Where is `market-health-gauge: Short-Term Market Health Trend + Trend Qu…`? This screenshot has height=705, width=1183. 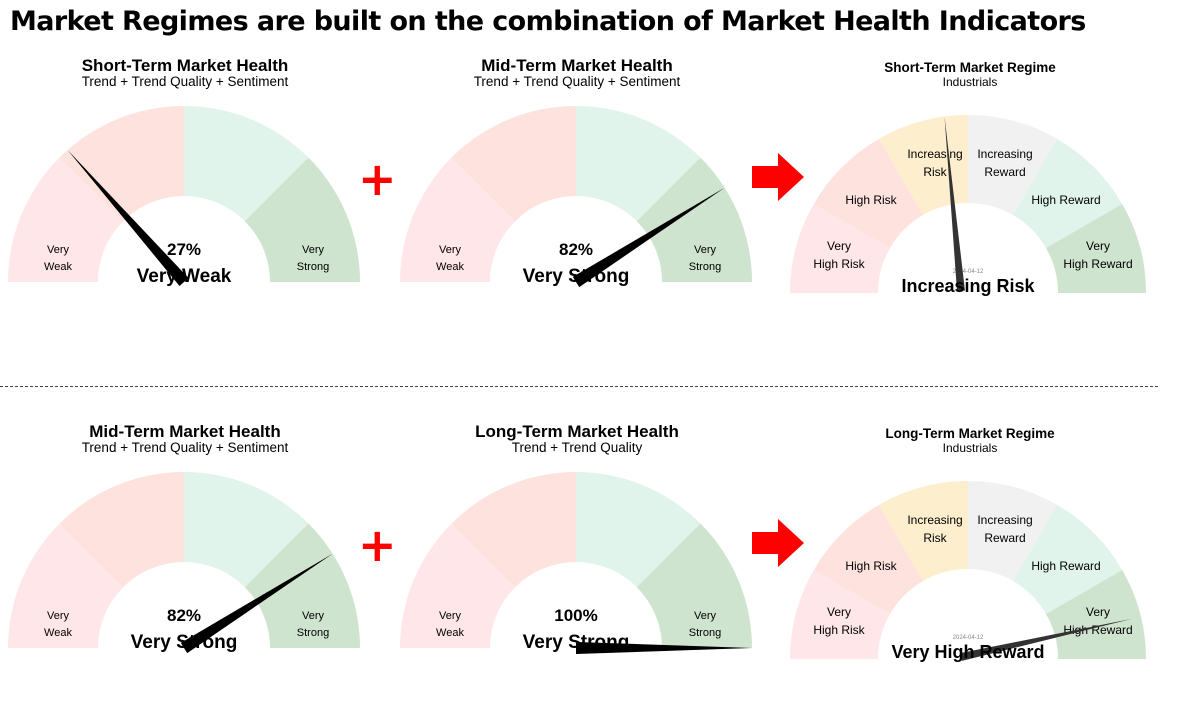 market-health-gauge: Short-Term Market Health Trend + Trend Qu… is located at coordinates (185, 176).